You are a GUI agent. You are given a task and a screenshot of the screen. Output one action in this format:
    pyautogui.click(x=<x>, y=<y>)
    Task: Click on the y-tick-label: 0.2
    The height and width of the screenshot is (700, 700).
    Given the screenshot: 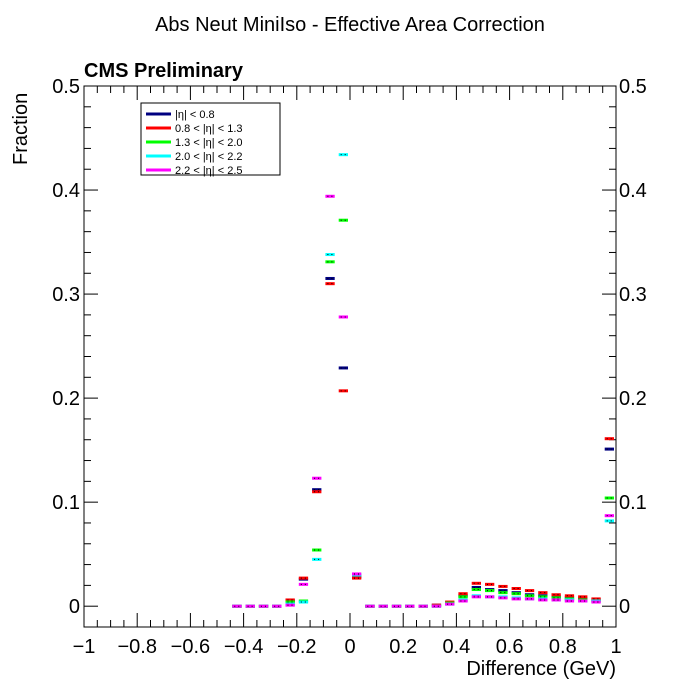 What is the action you would take?
    pyautogui.click(x=66, y=399)
    